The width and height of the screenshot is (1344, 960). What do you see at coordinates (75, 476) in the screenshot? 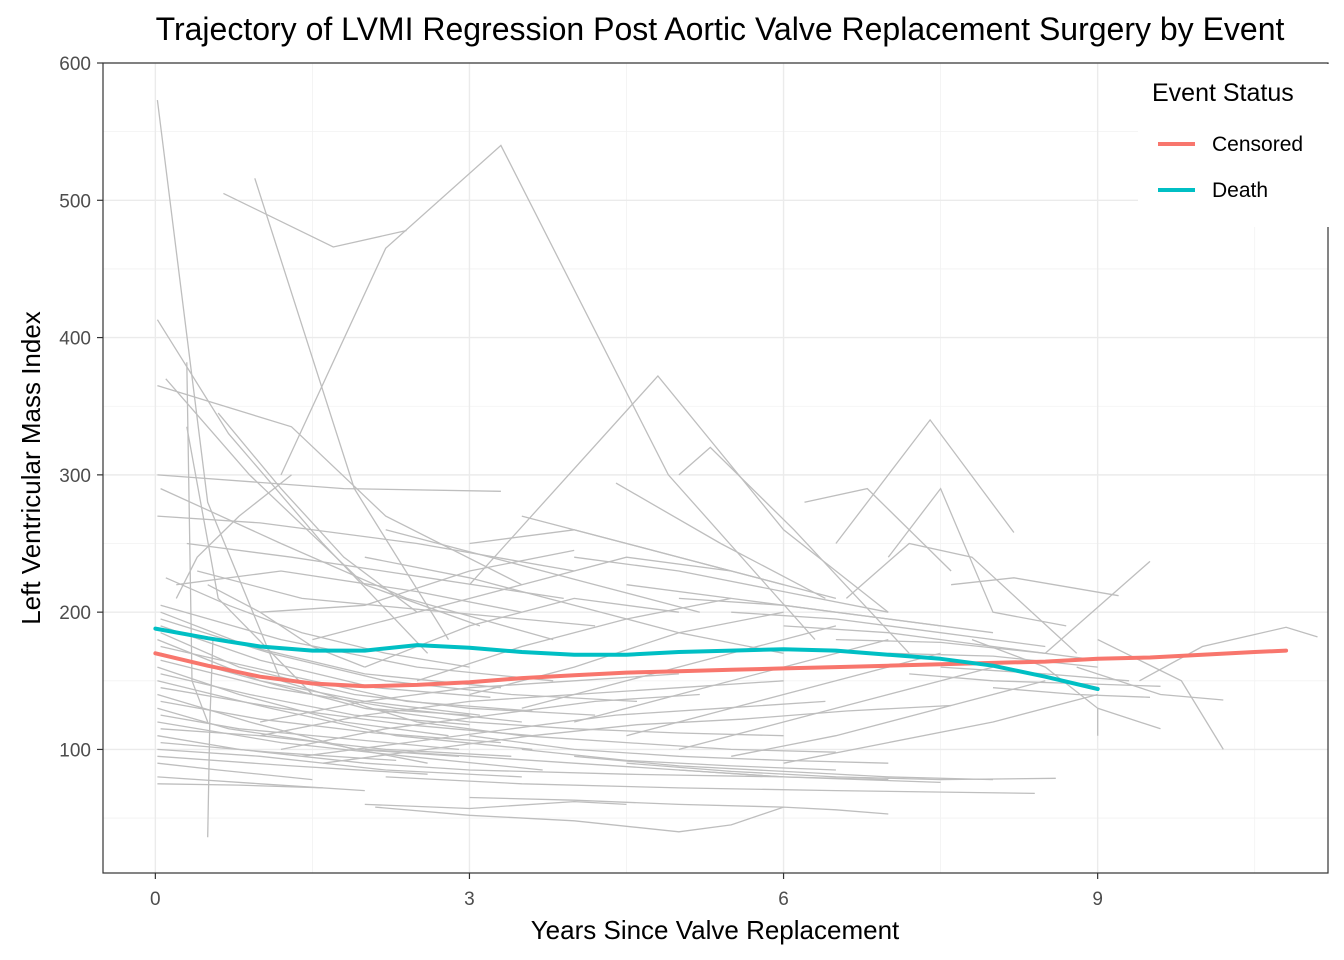
I see `y-tick-label: 300` at bounding box center [75, 476].